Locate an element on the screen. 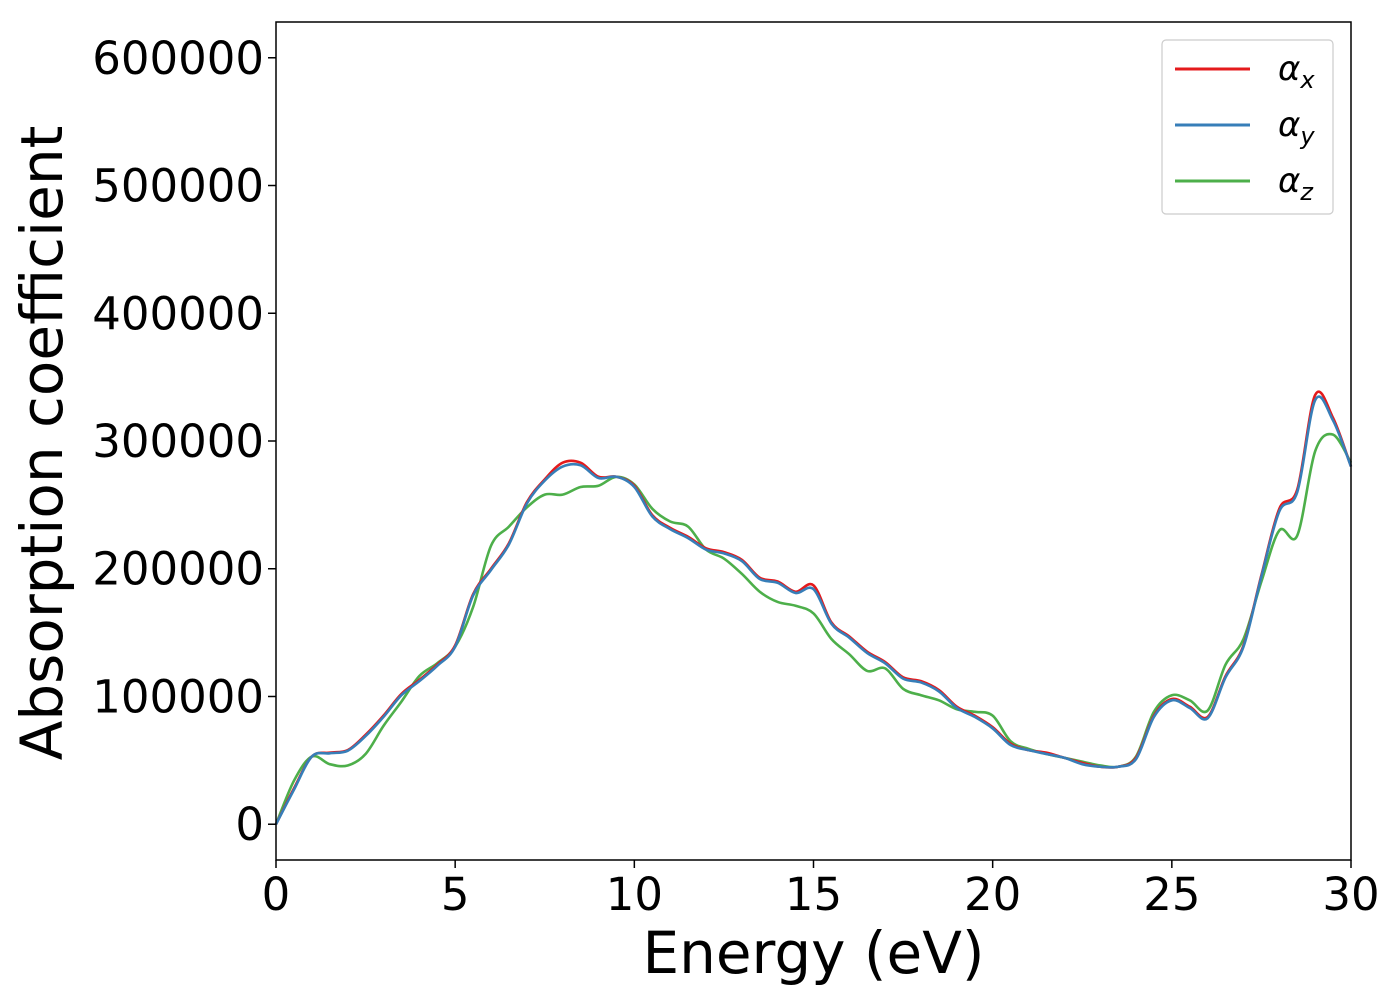 The height and width of the screenshot is (1004, 1400). legend-label-z: αz is located at coordinates (1296, 183).